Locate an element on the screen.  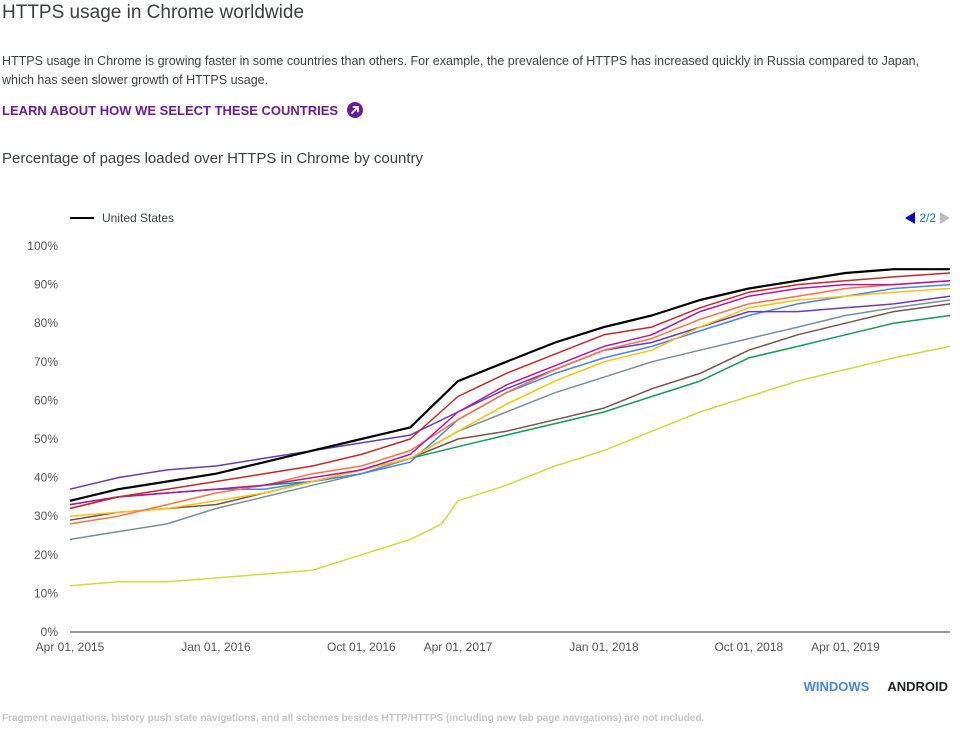
y-tick-label: 40% is located at coordinates (46, 478).